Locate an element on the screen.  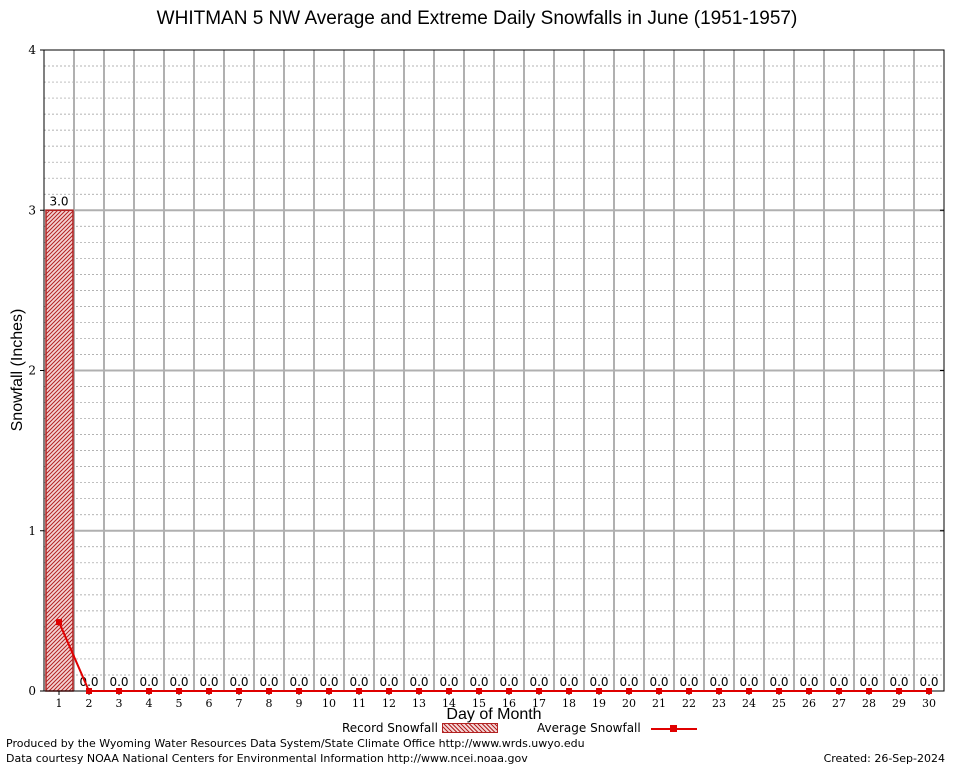
x-tick-label: 14 is located at coordinates (449, 703).